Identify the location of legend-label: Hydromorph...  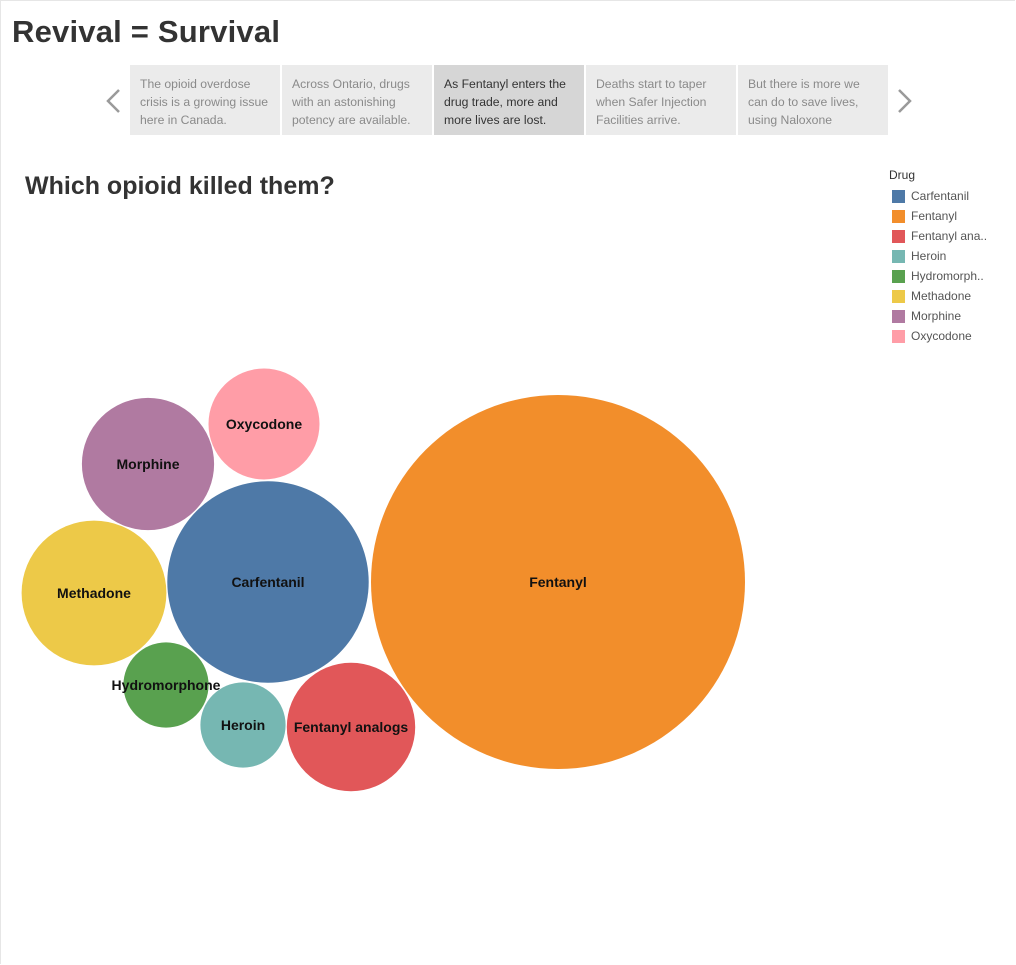
(947, 276).